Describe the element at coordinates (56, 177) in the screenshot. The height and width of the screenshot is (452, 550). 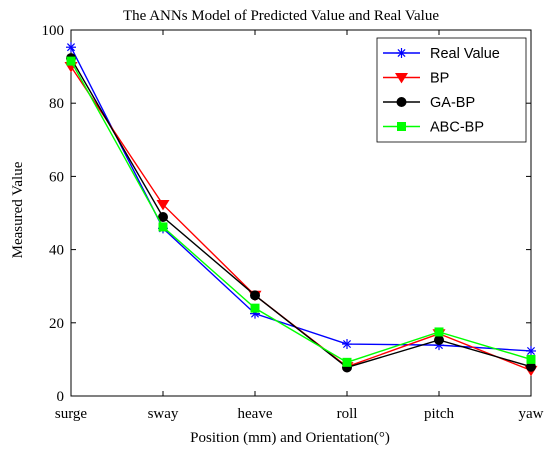
I see `y-tick-label: 60` at that location.